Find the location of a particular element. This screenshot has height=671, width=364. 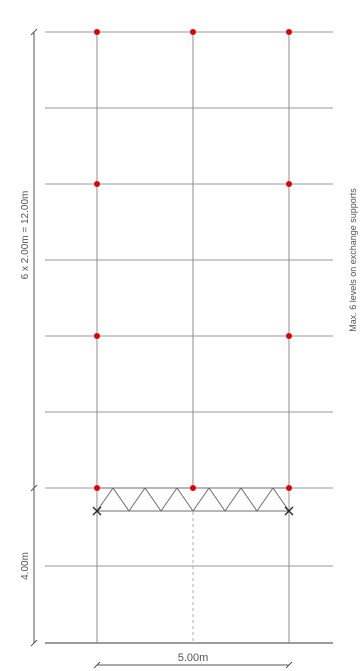

horizontal-dimension-label: 5.00m is located at coordinates (193, 658).